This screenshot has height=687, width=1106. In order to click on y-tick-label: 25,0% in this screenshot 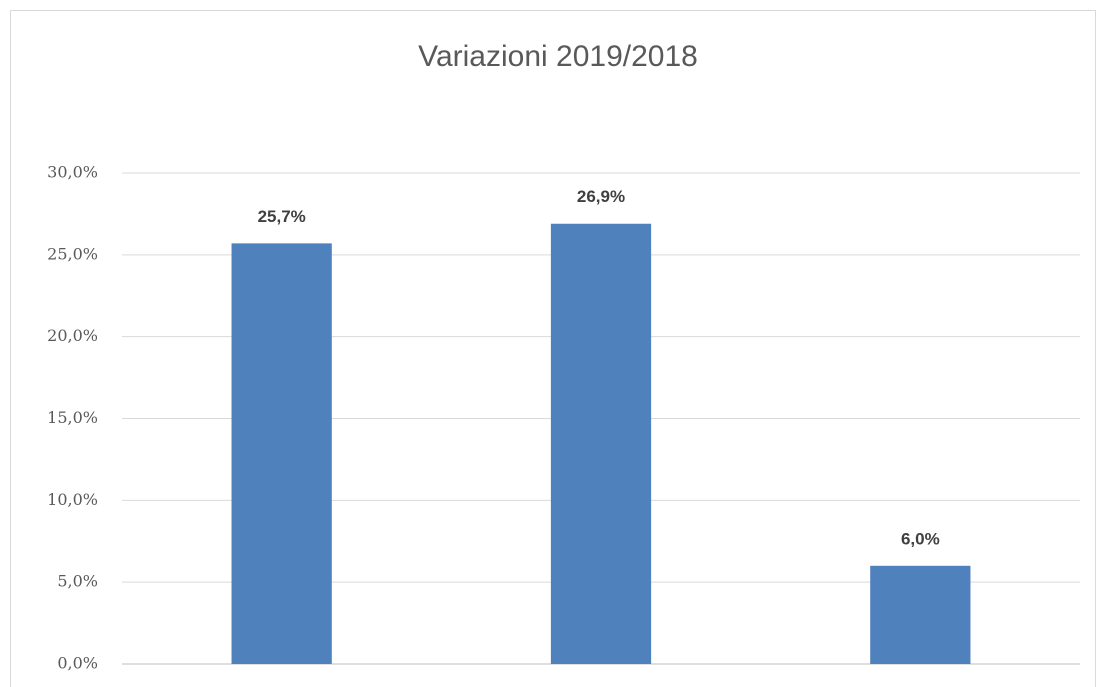, I will do `click(72, 253)`.